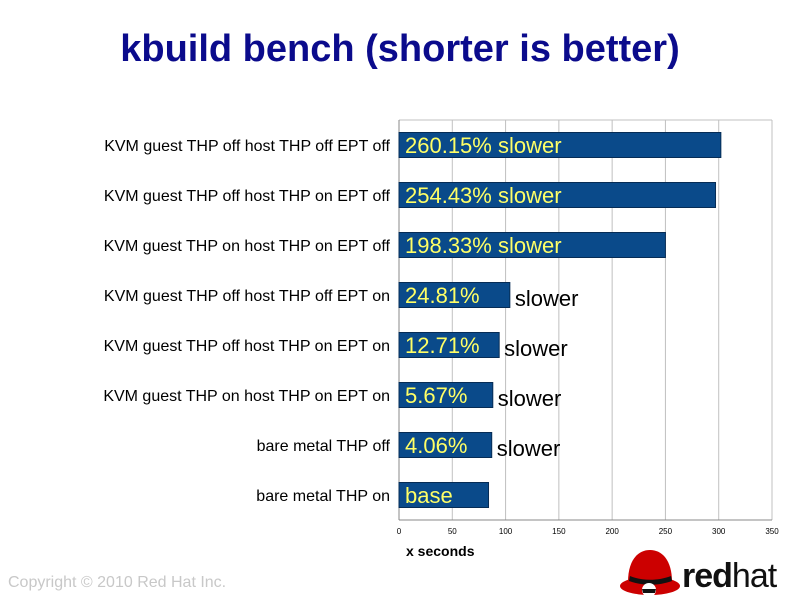 The image size is (800, 600). Describe the element at coordinates (400, 49) in the screenshot. I see `slide-title: kbuild bench (shorter is better)` at that location.